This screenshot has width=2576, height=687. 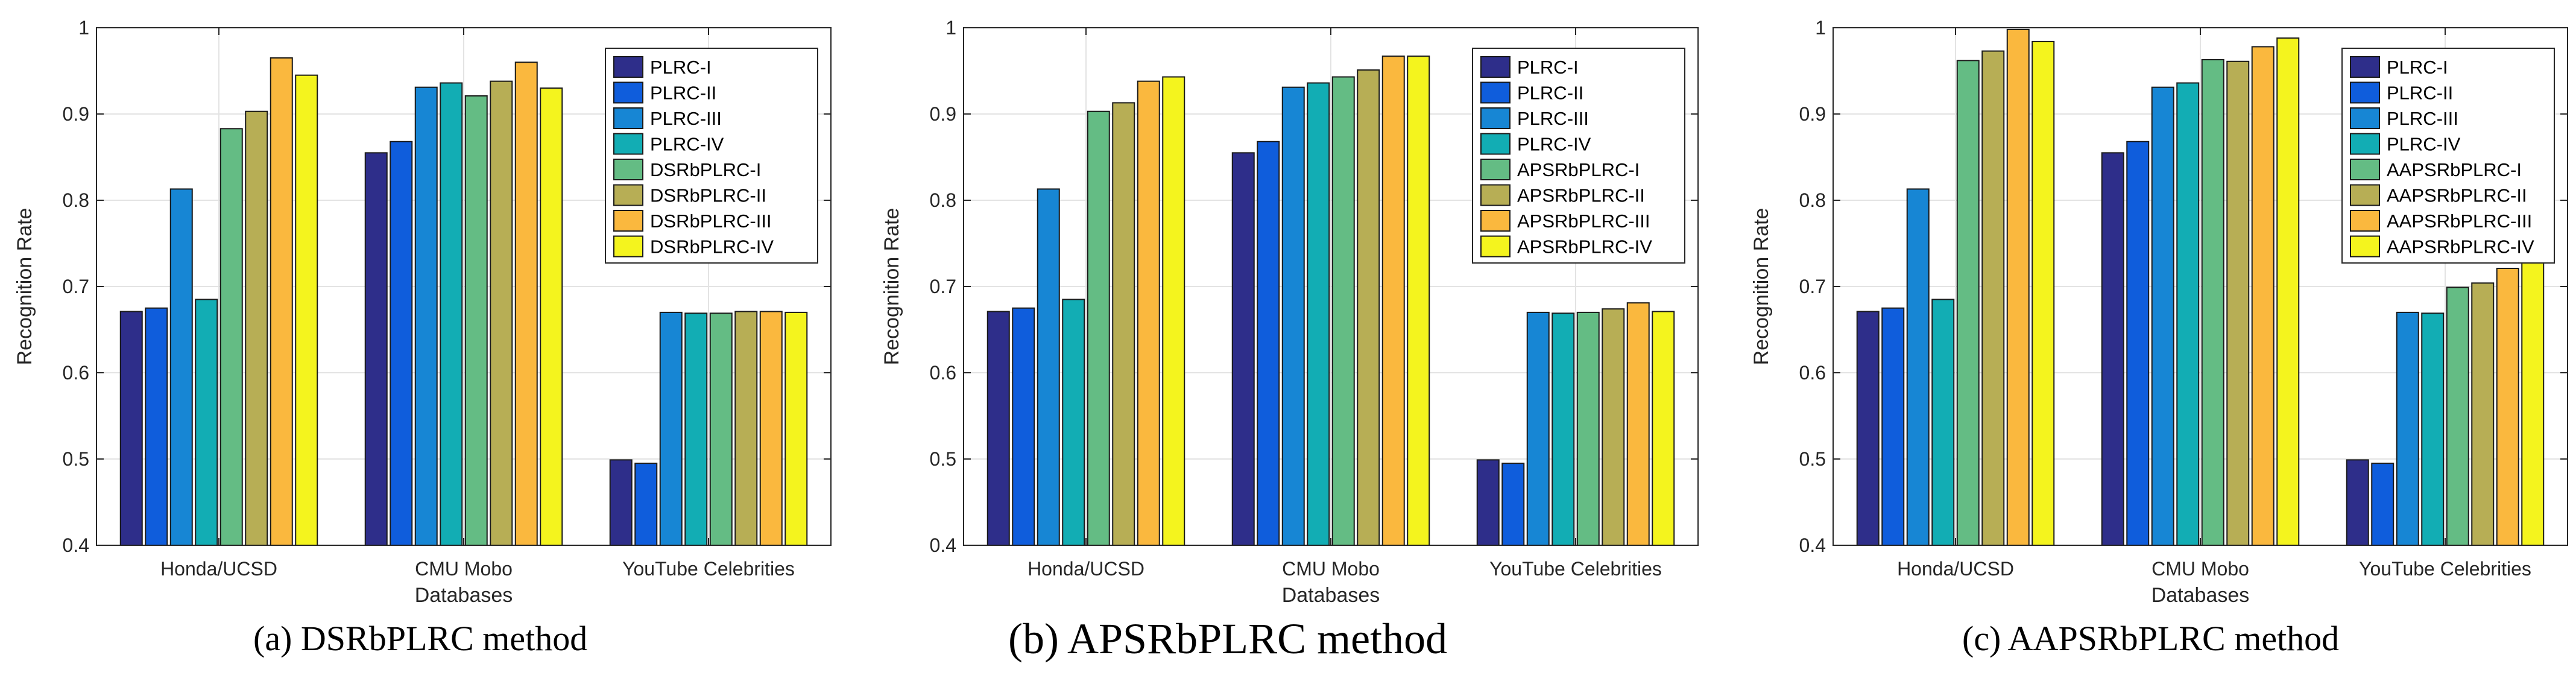 What do you see at coordinates (2457, 195) in the screenshot?
I see `legend-label: AAPSRbPLRC-II` at bounding box center [2457, 195].